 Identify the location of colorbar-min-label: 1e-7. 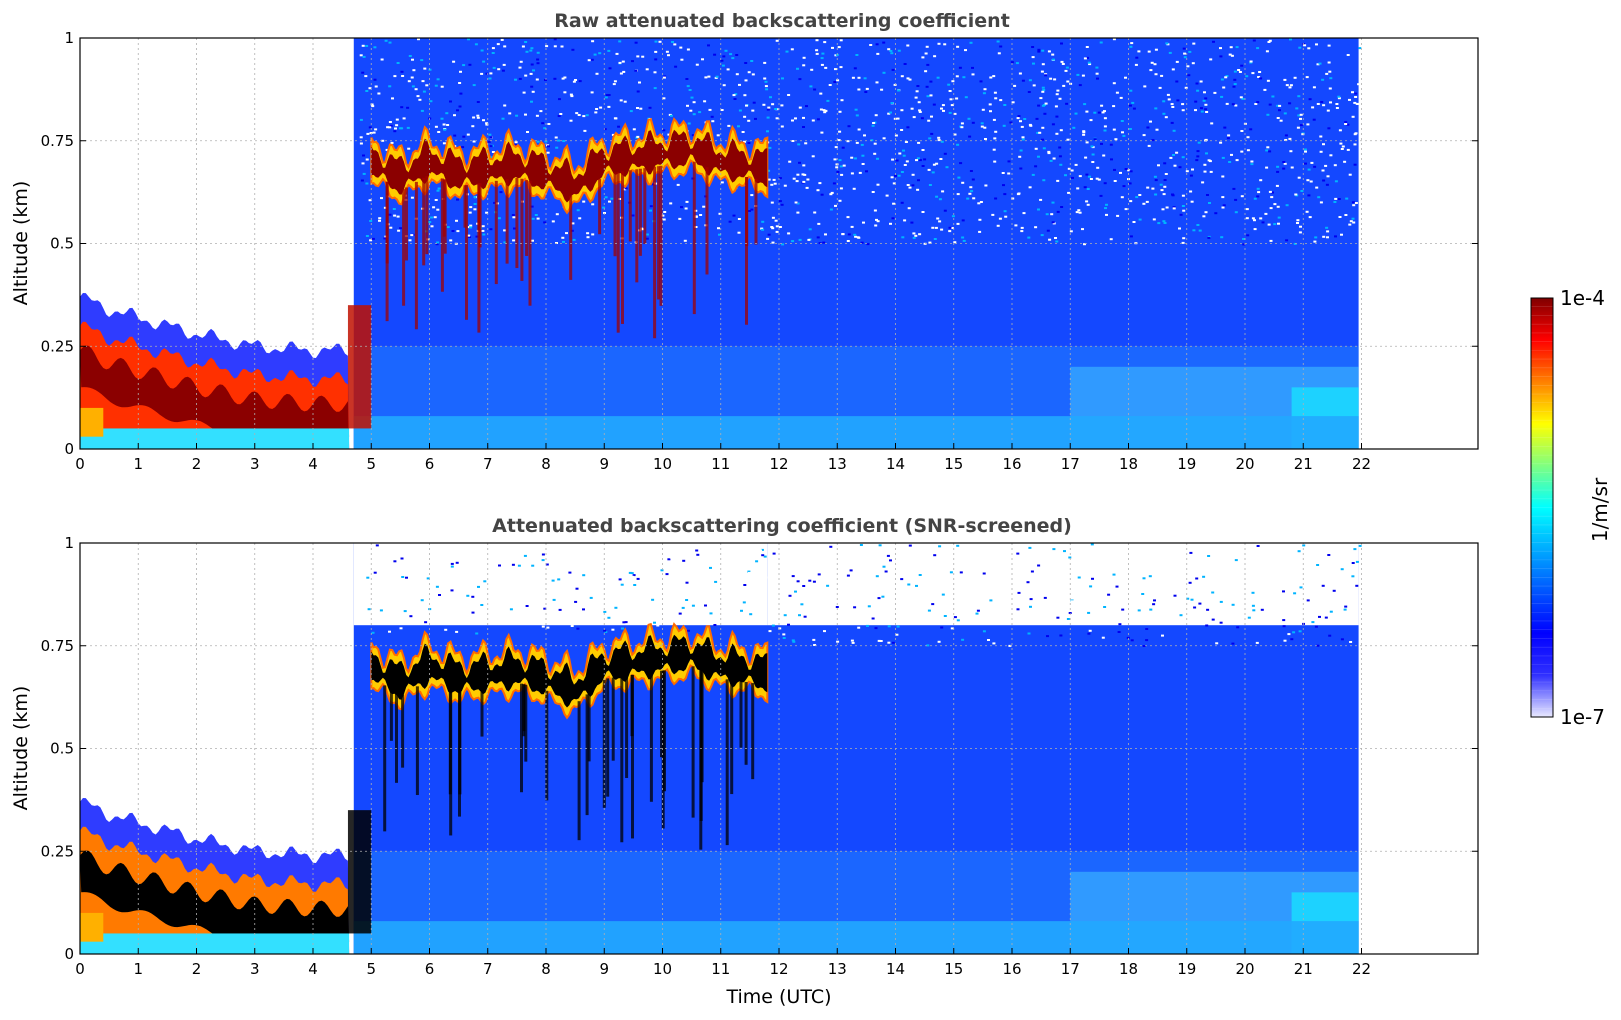
(1582, 717).